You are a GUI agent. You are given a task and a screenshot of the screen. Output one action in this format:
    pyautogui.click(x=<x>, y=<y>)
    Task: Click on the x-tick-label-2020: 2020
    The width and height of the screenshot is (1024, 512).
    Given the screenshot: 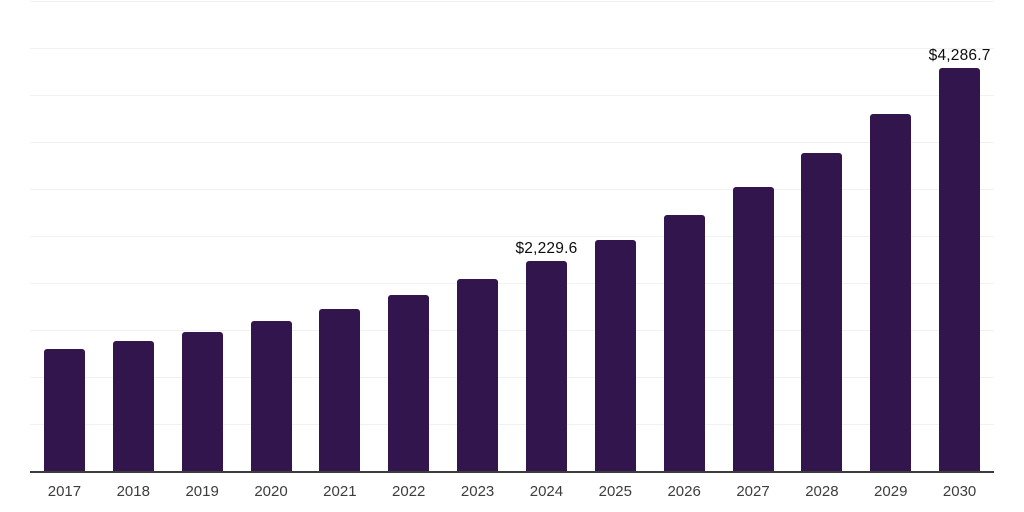 What is the action you would take?
    pyautogui.click(x=271, y=491)
    